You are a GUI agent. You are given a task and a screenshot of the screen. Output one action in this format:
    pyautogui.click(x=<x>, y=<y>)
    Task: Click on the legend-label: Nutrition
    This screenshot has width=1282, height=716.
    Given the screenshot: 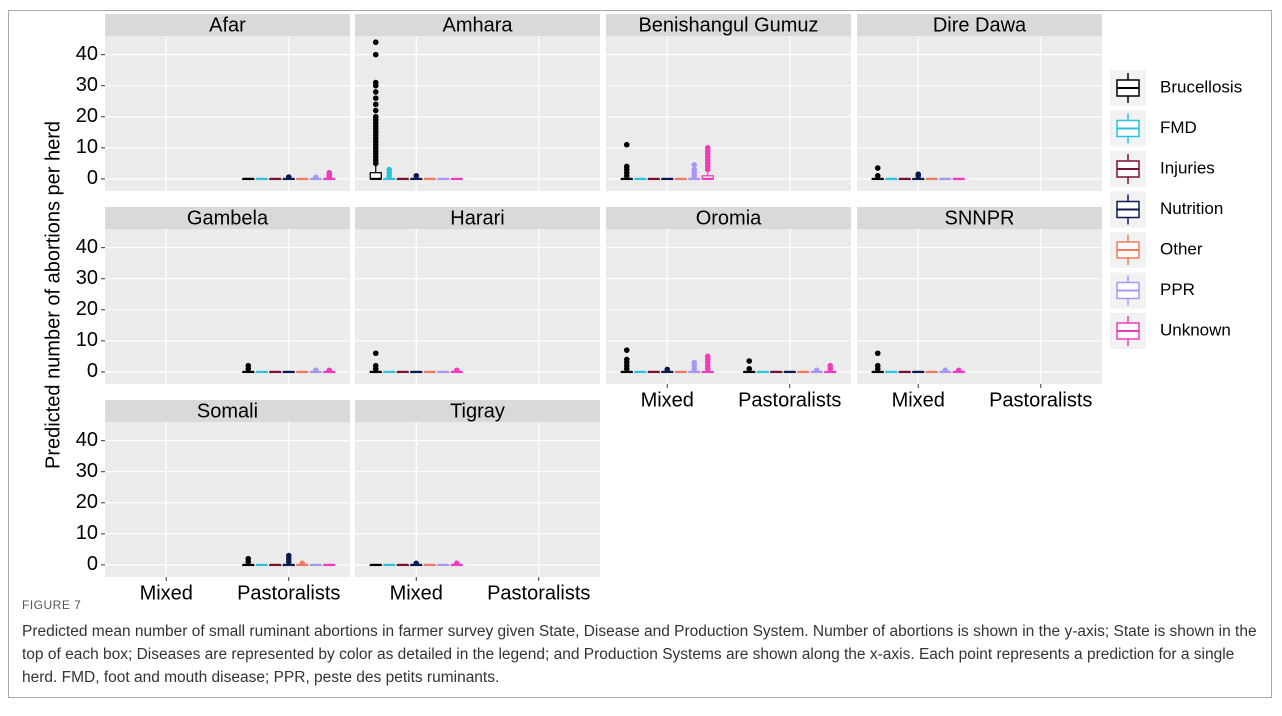 What is the action you would take?
    pyautogui.click(x=1191, y=208)
    